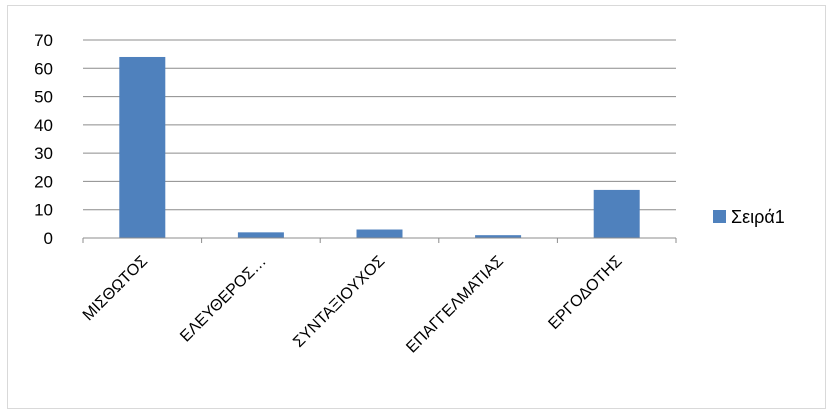 Image resolution: width=831 pixels, height=416 pixels. Describe the element at coordinates (43, 40) in the screenshot. I see `y-tick-label: 70` at that location.